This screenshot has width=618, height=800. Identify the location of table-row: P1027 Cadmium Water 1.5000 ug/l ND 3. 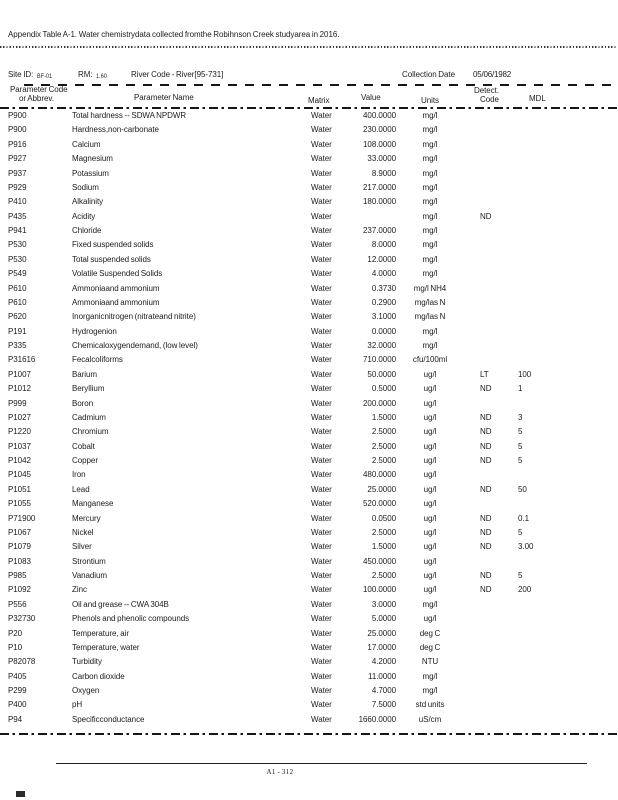
(309, 418).